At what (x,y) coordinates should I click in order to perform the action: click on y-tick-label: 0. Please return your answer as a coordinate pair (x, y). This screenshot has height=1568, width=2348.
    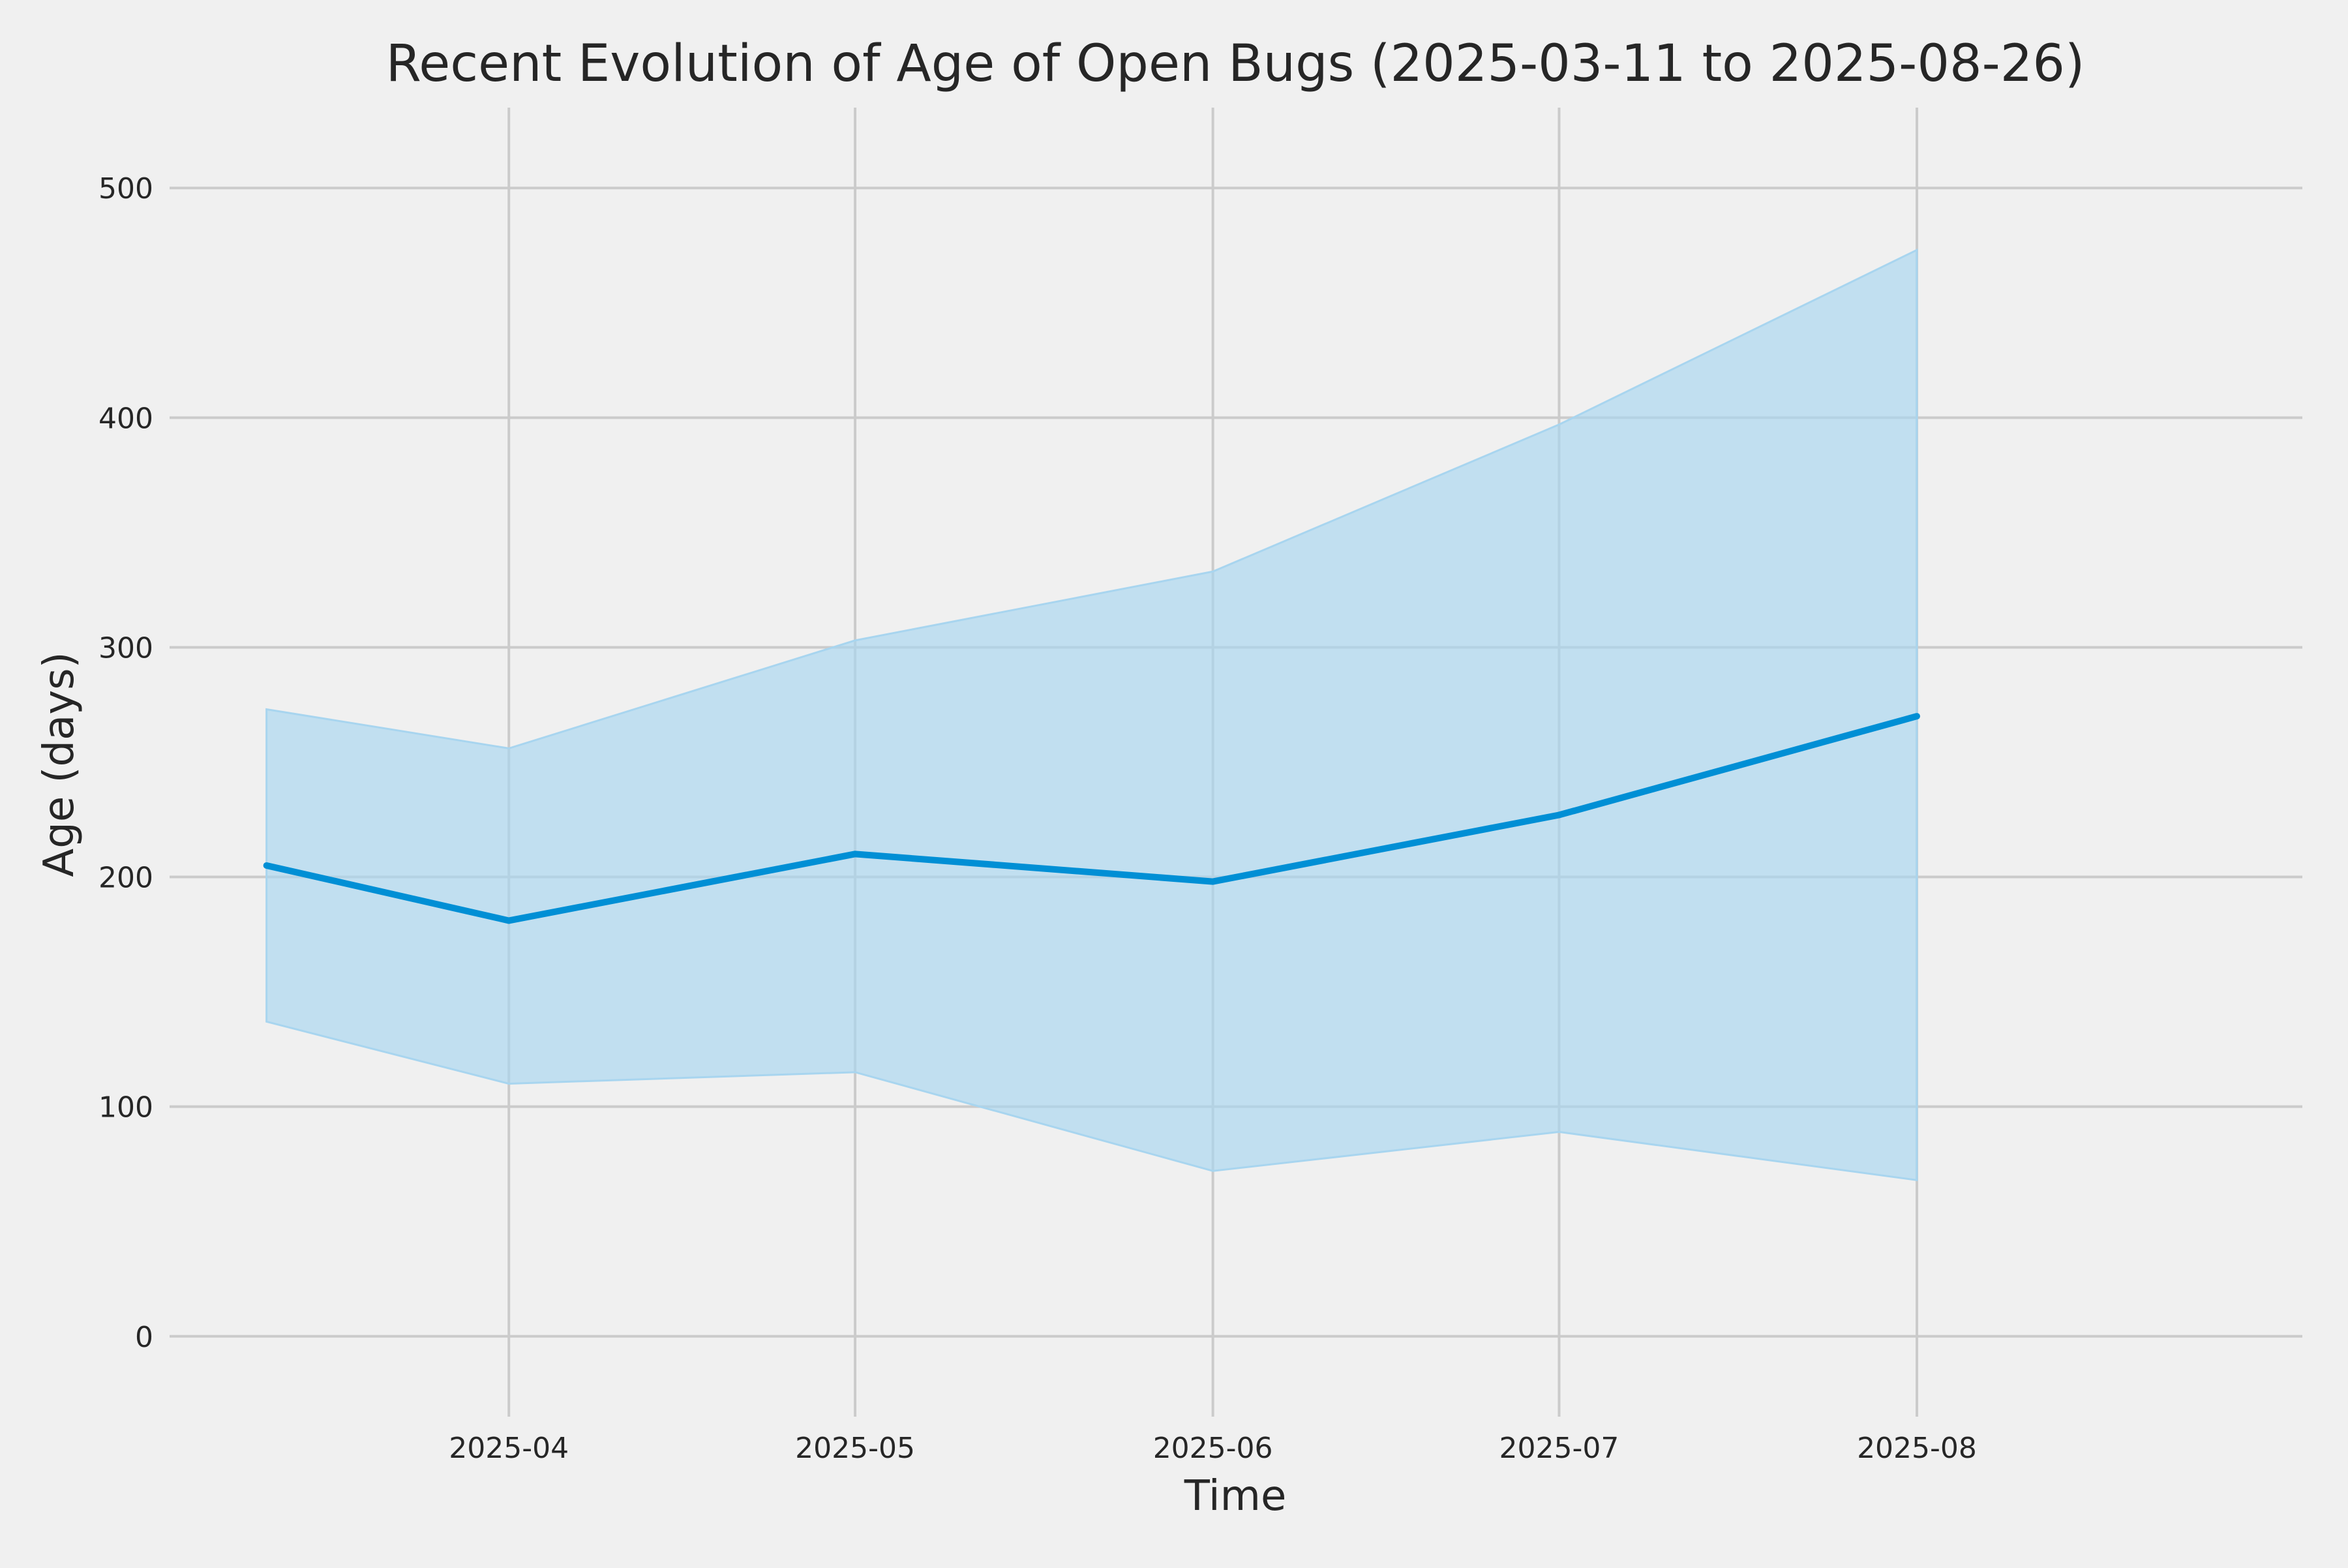
    Looking at the image, I should click on (144, 1337).